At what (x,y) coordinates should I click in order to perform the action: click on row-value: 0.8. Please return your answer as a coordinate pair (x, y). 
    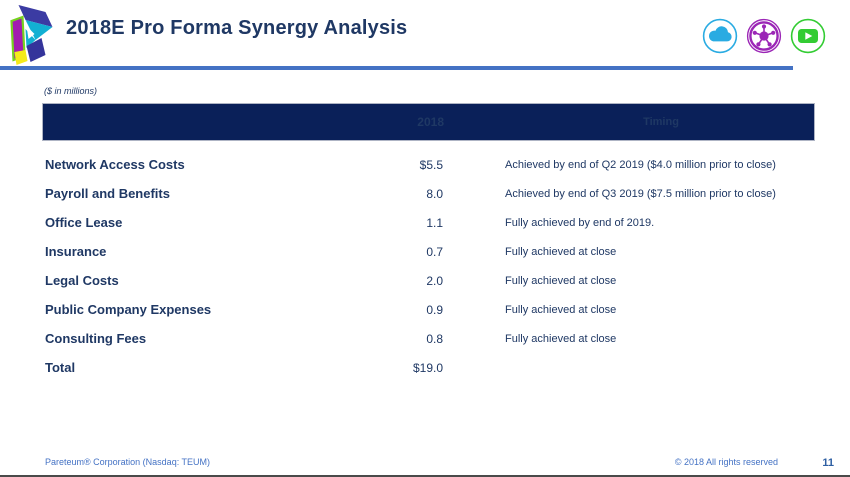
    Looking at the image, I should click on (434, 338).